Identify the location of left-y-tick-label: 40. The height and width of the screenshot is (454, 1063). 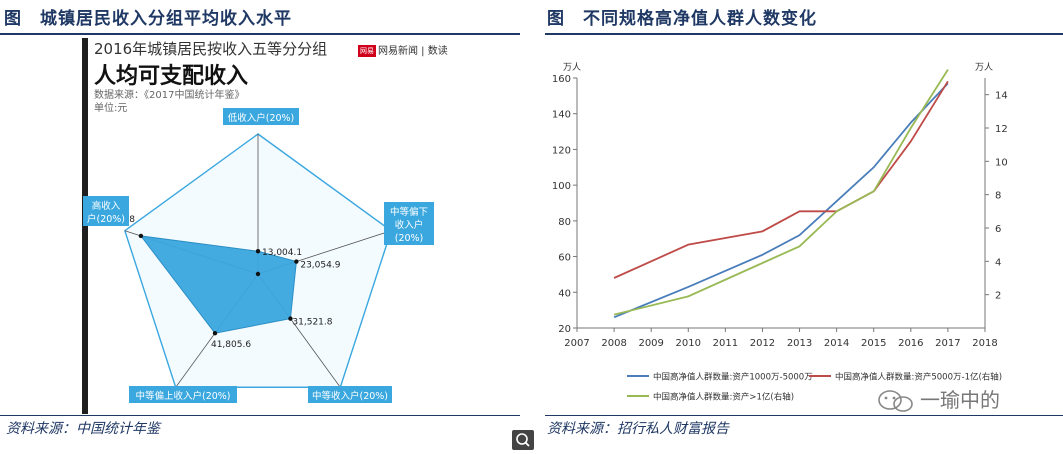
(564, 293).